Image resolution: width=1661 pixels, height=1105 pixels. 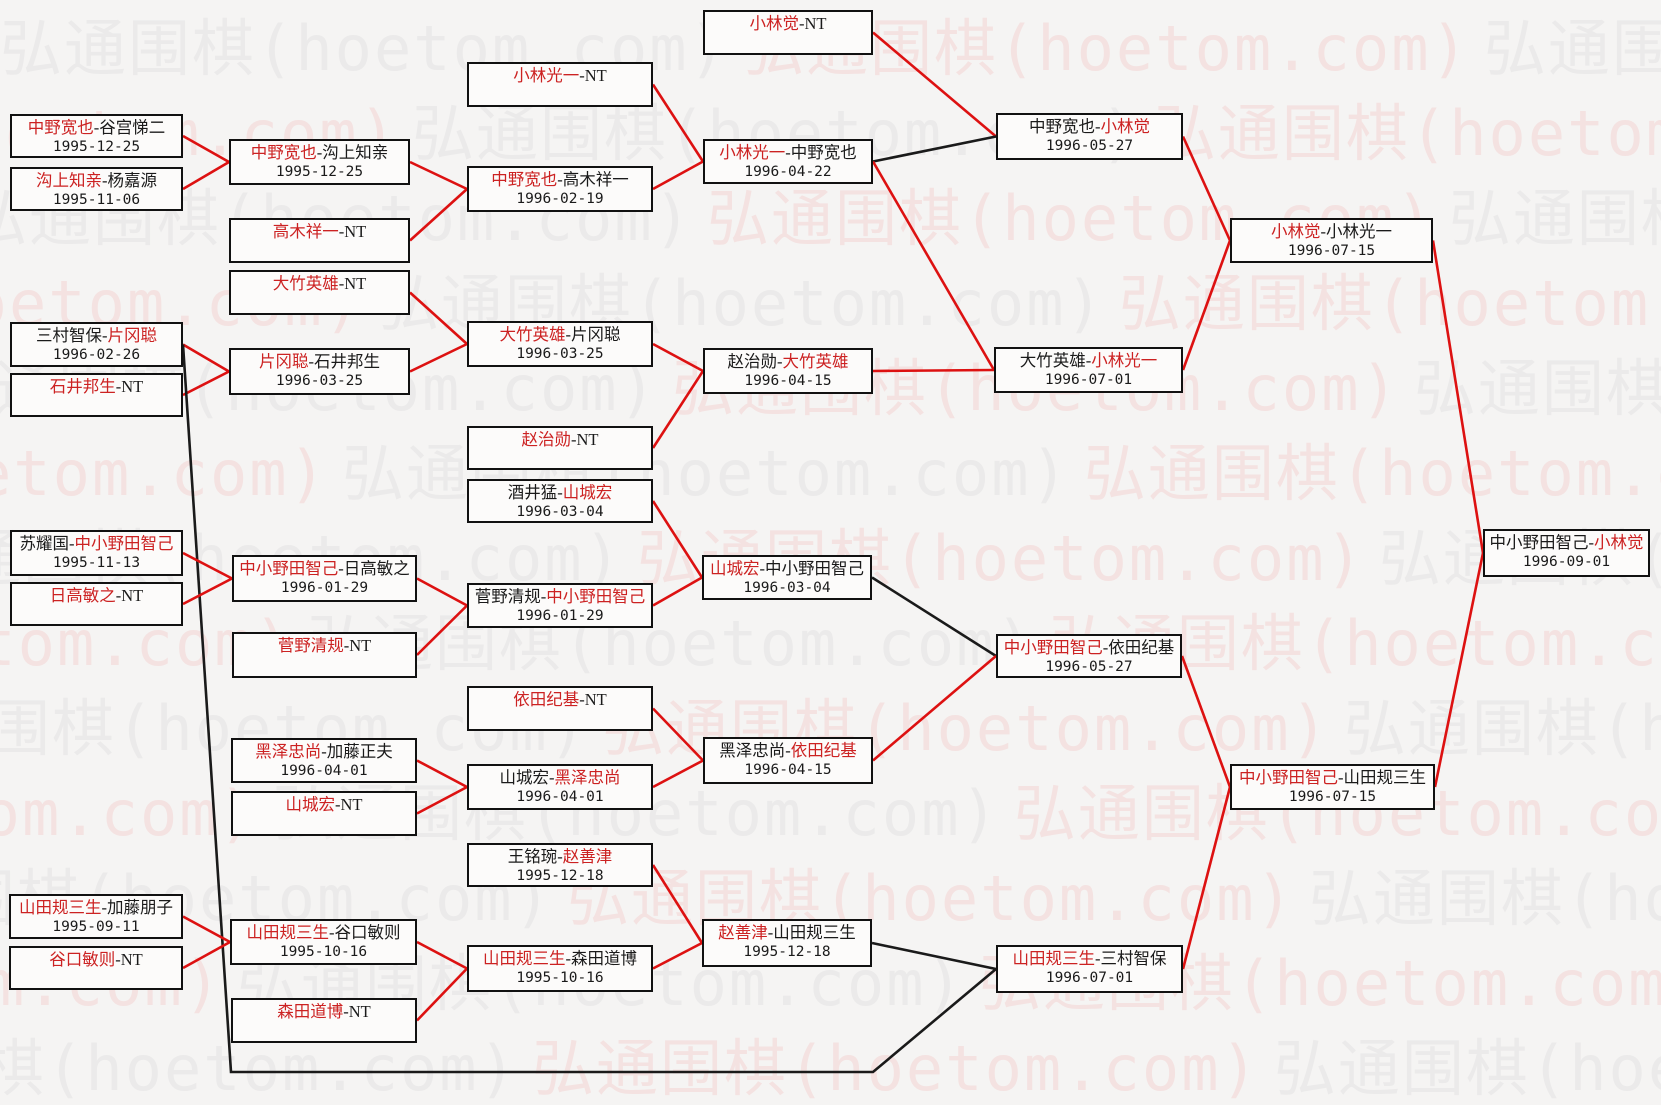 I want to click on connector-A7-B9, so click(x=206, y=929).